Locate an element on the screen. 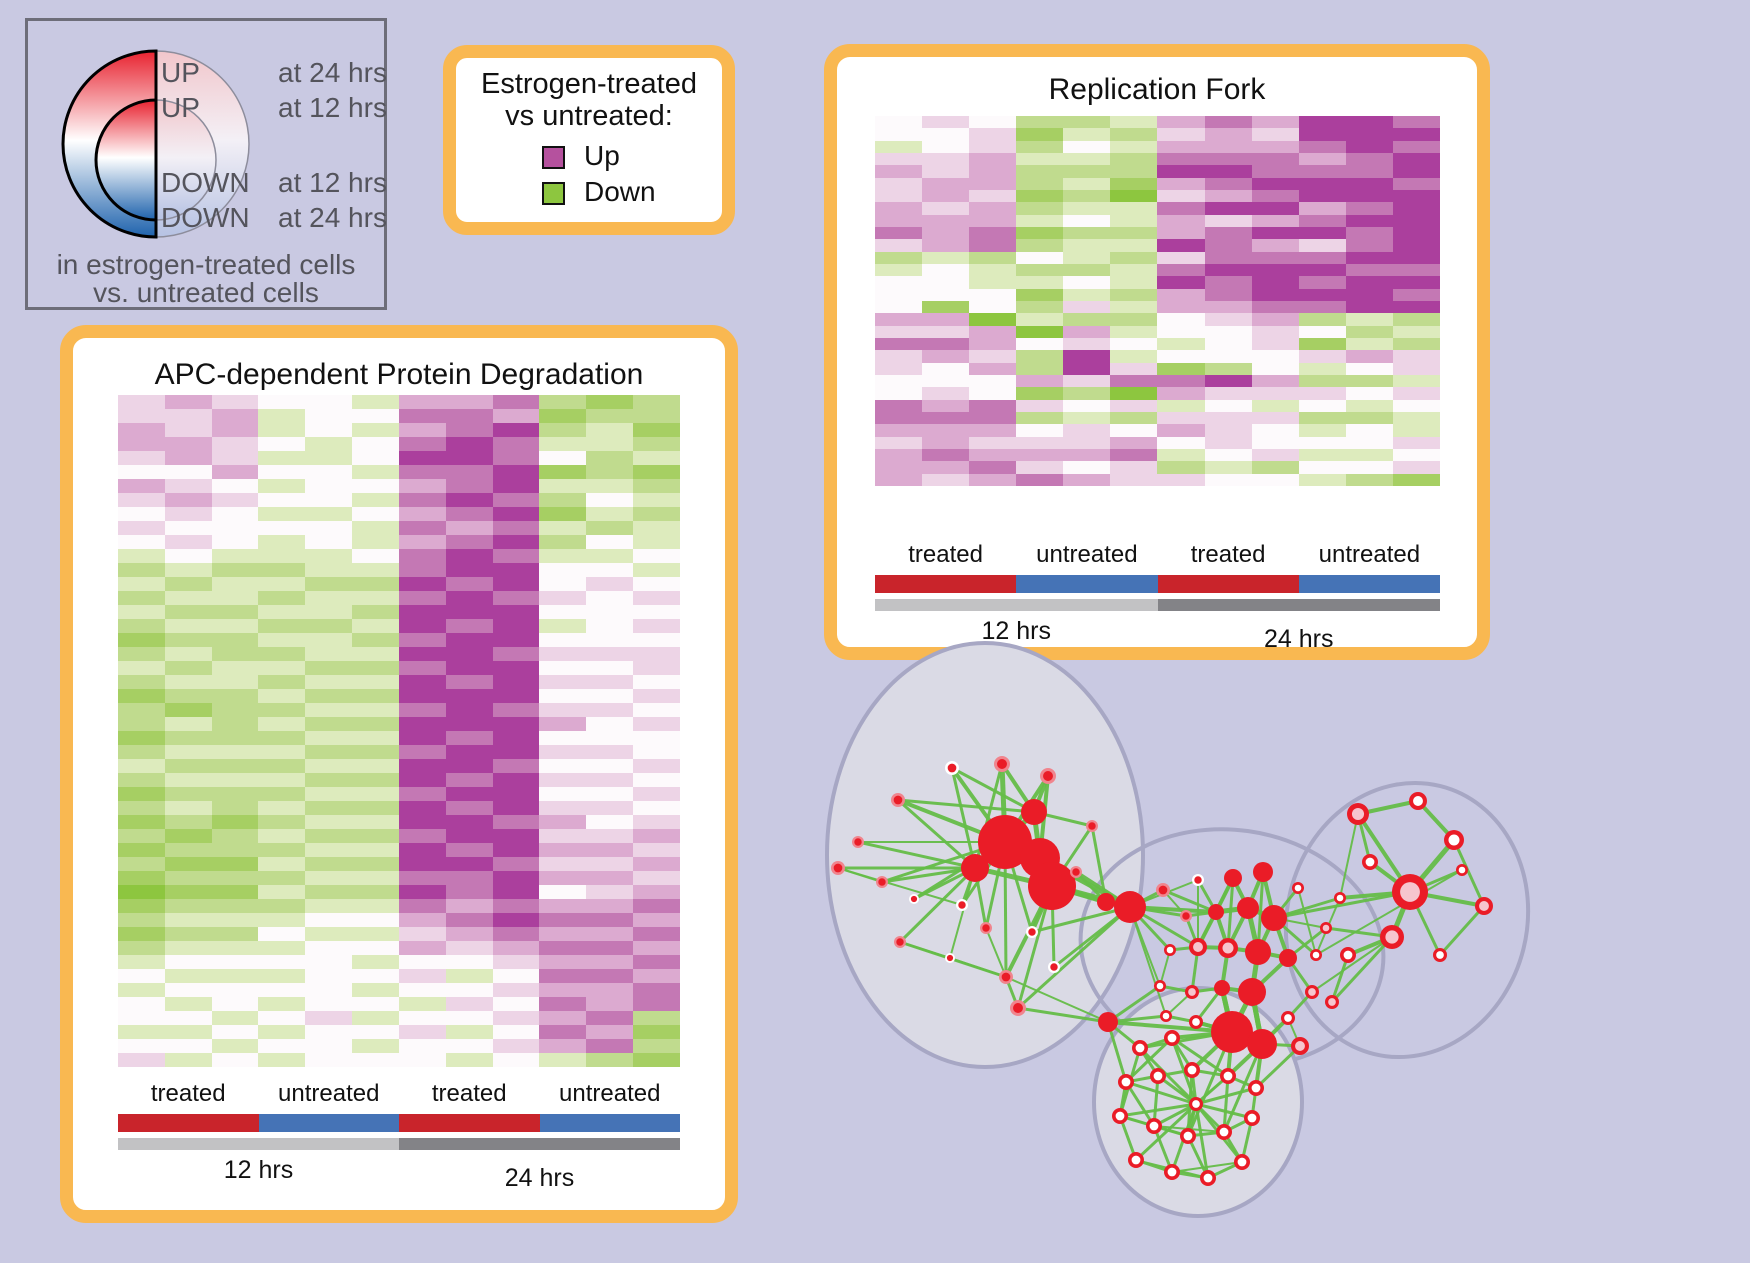 The image size is (1750, 1279). rf-group-label: untreated is located at coordinates (1369, 554).